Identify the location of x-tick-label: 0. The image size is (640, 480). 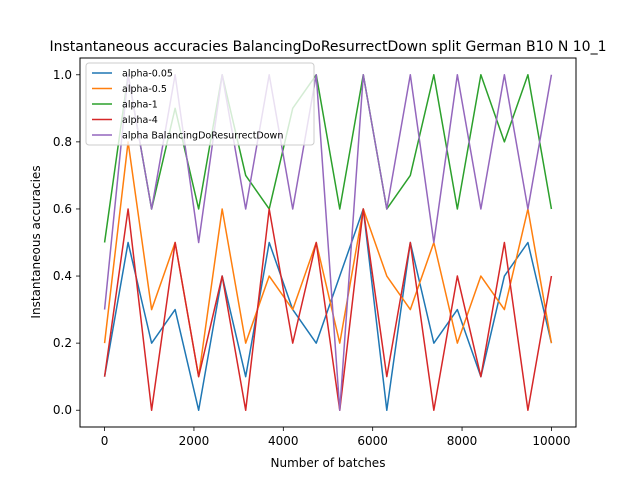
(105, 441).